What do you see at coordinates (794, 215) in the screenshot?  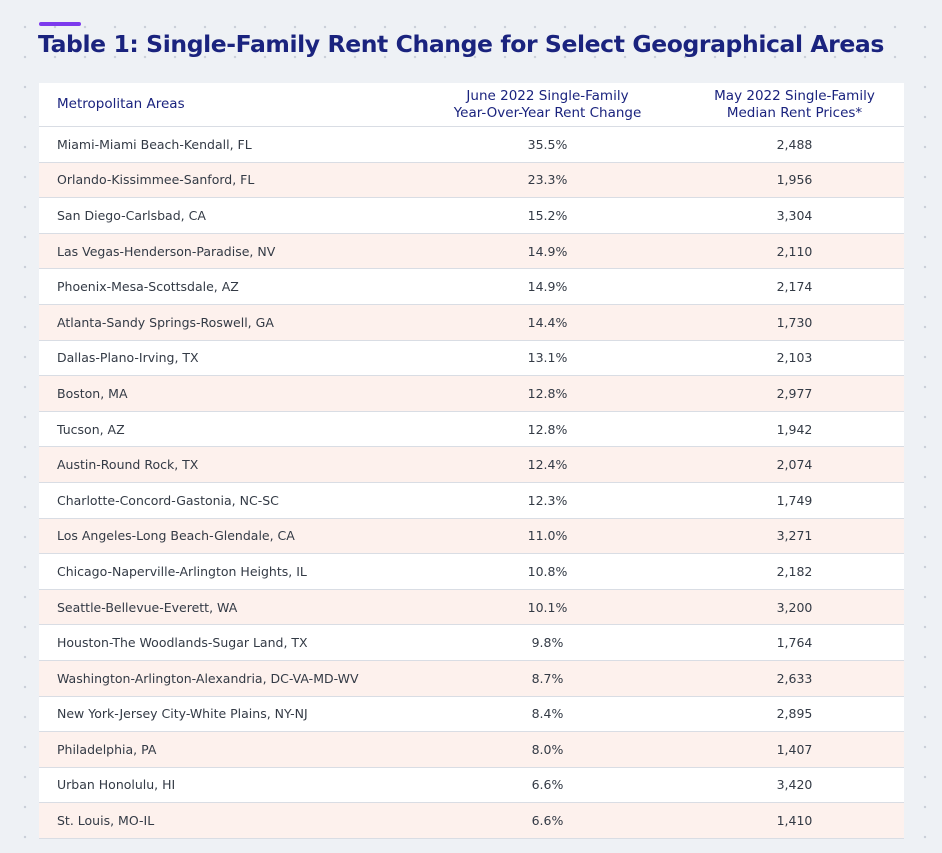 I see `median-rent-cell: 3,304` at bounding box center [794, 215].